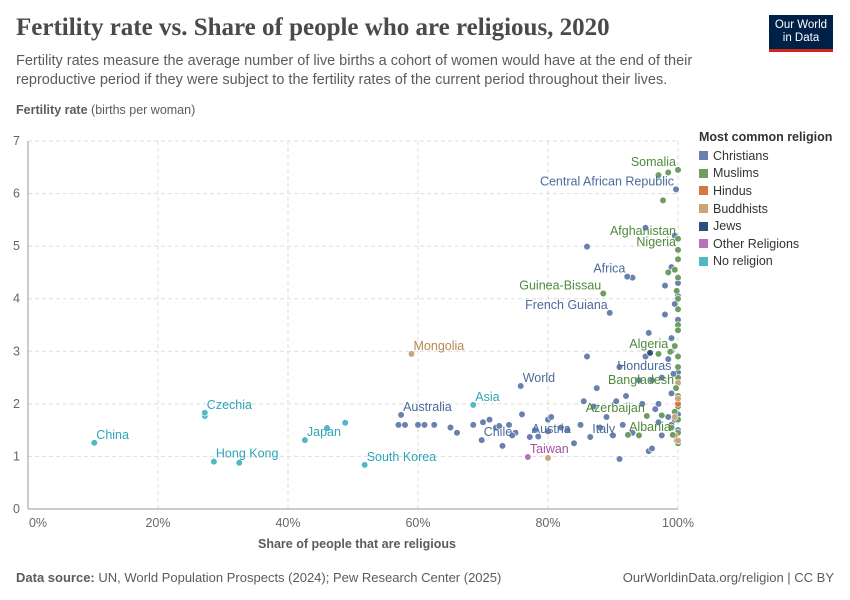 The width and height of the screenshot is (850, 600). Describe the element at coordinates (765, 244) in the screenshot. I see `legend-item: Other Religions` at that location.